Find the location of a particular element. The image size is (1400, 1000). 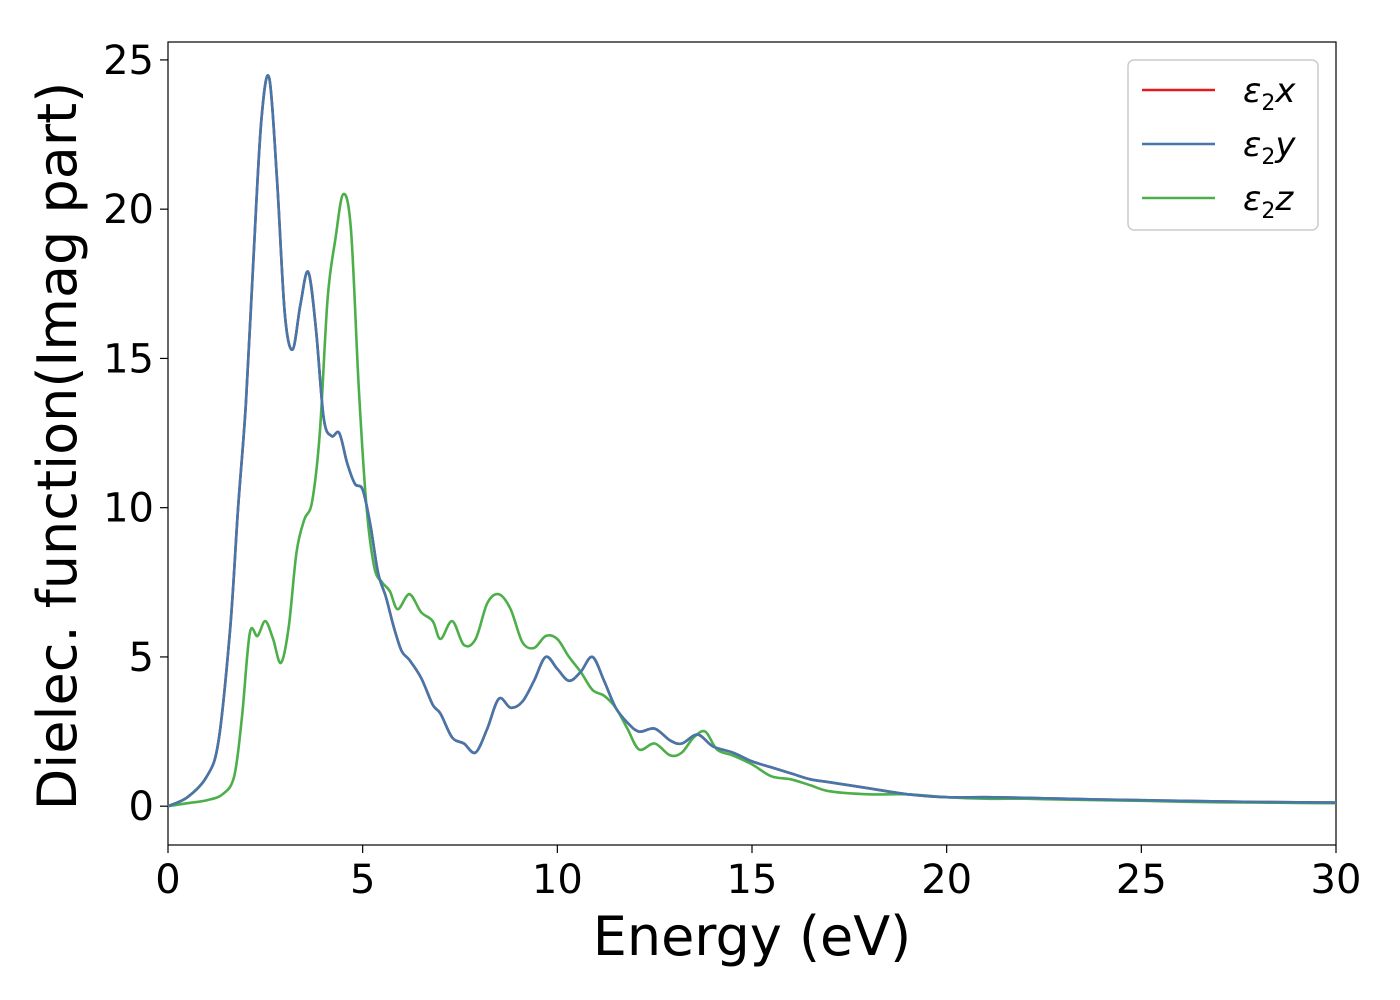

legend-label: ε2y is located at coordinates (1269, 147).